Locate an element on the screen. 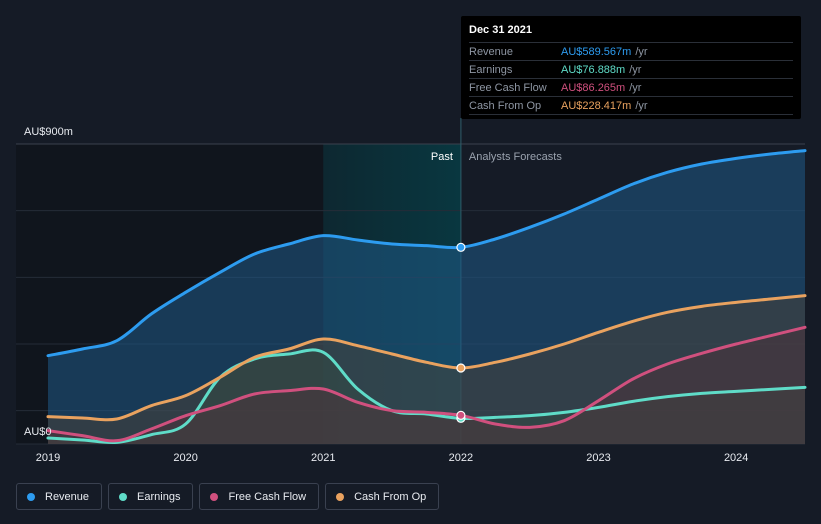 The height and width of the screenshot is (524, 821). tooltip-cfo-label: Cash From Op is located at coordinates (505, 105).